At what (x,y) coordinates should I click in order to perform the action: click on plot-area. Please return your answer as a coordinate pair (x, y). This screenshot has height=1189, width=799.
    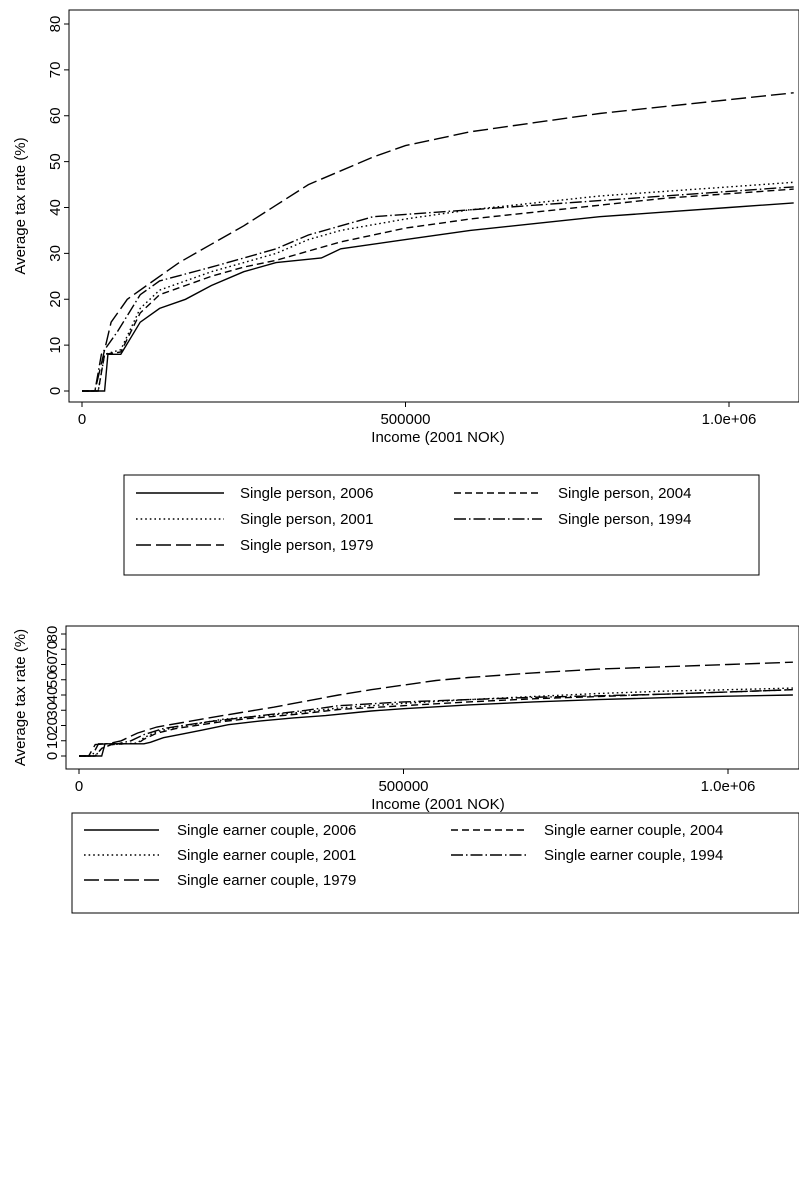
    Looking at the image, I should click on (432, 697).